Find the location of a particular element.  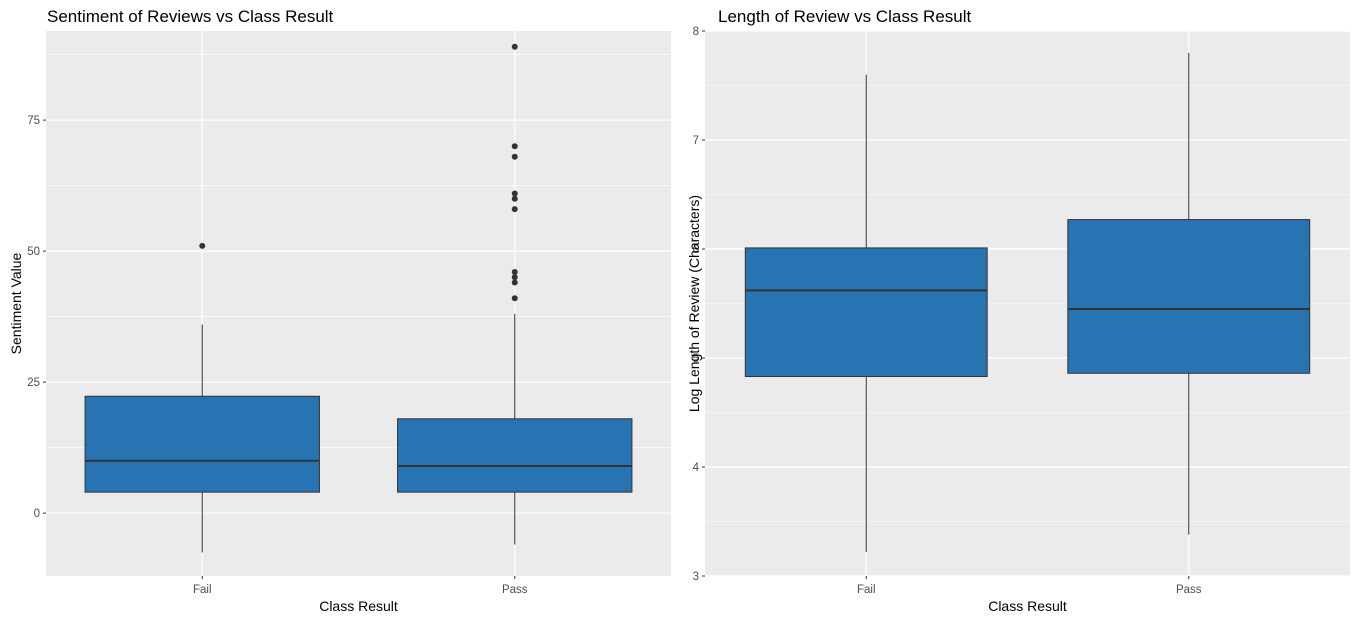

y-tick-label: 0 is located at coordinates (37, 514).